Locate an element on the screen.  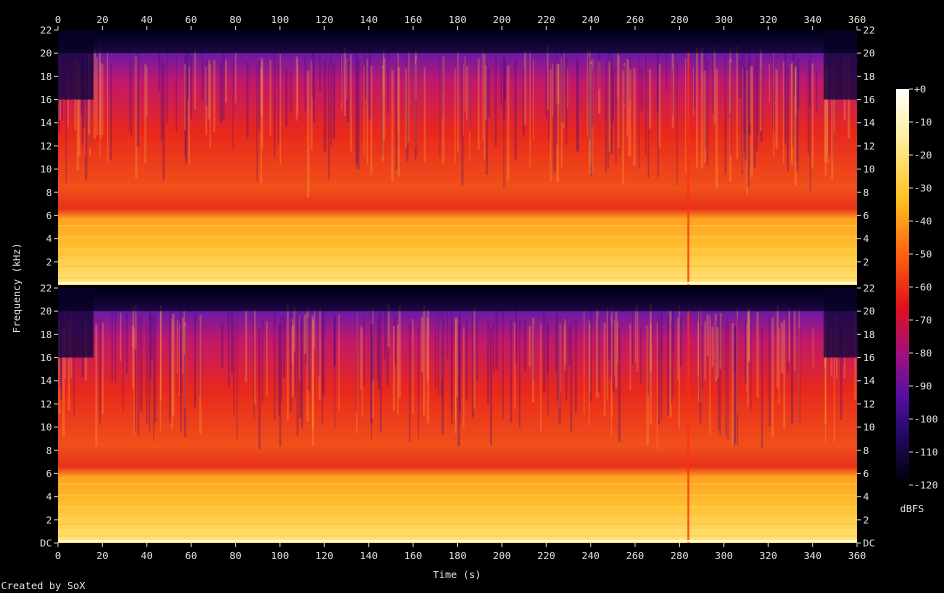
y-tick-label: 8 is located at coordinates (49, 193).